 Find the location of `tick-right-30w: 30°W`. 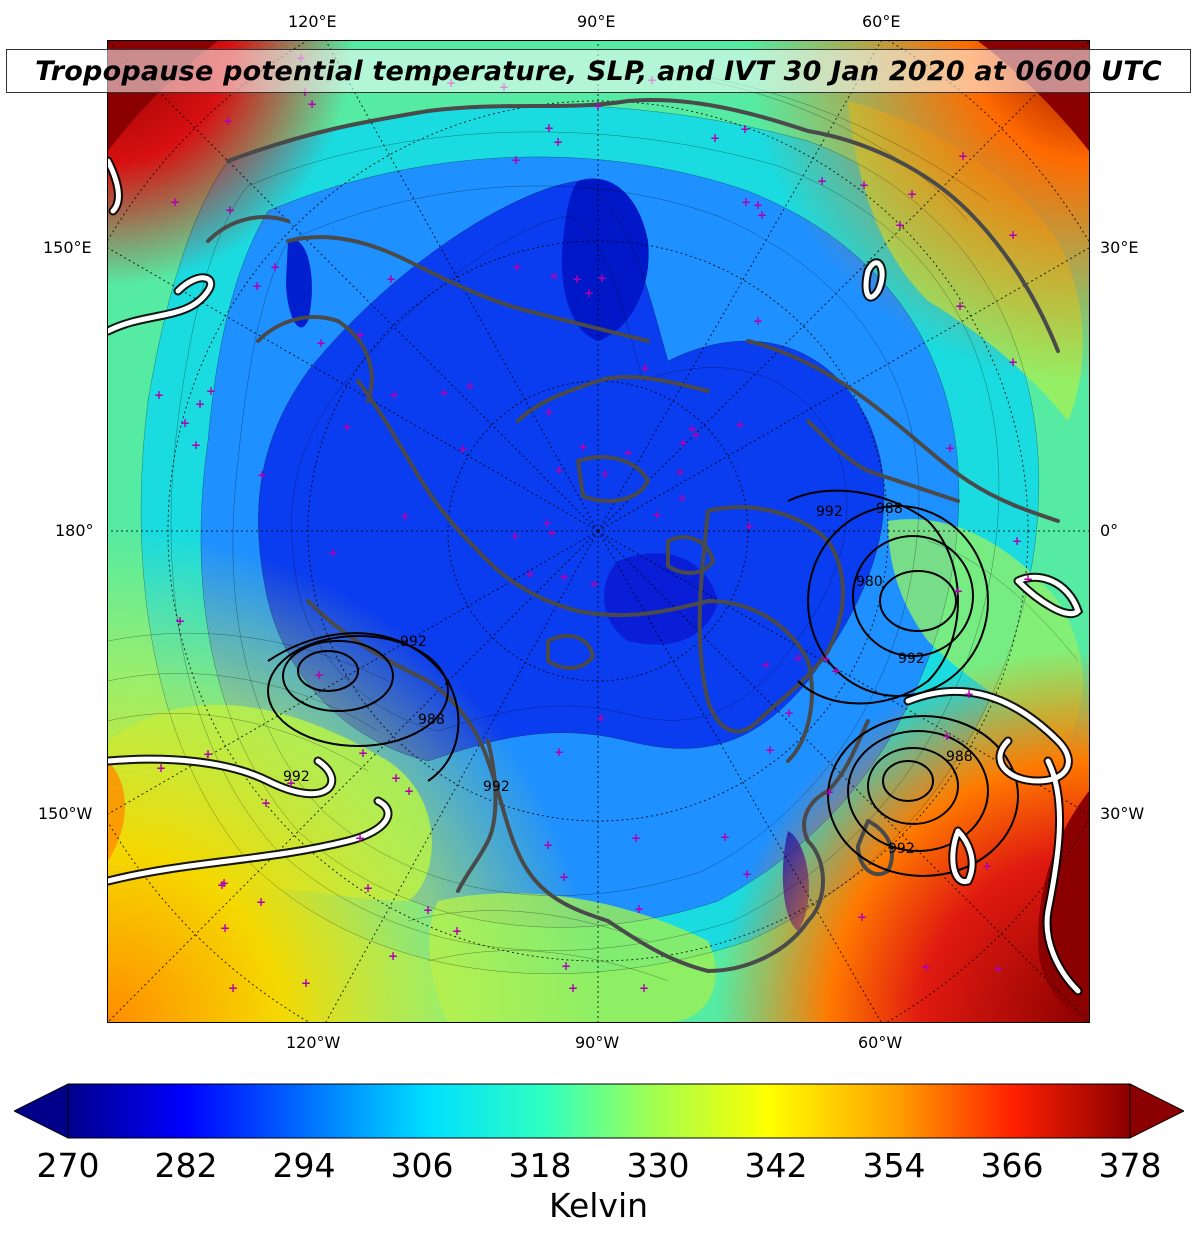

tick-right-30w: 30°W is located at coordinates (1122, 813).